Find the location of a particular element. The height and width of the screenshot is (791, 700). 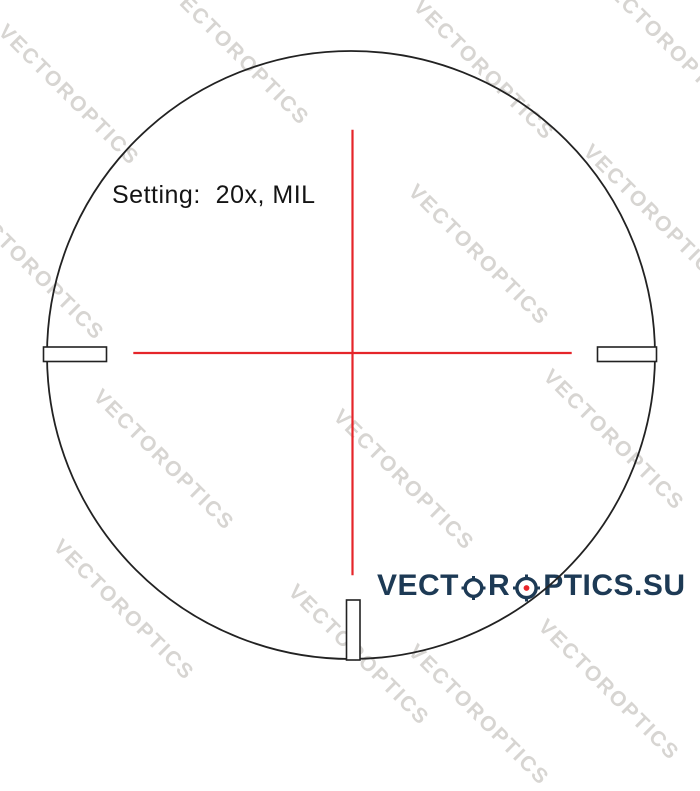

right-turret-marker is located at coordinates (627, 354).